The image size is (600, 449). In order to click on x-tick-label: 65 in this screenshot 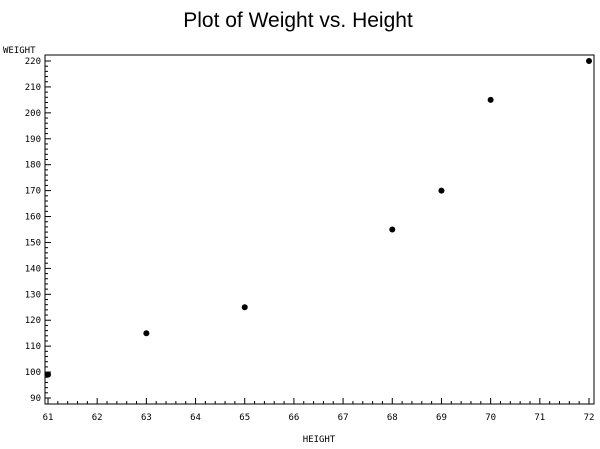, I will do `click(244, 418)`.